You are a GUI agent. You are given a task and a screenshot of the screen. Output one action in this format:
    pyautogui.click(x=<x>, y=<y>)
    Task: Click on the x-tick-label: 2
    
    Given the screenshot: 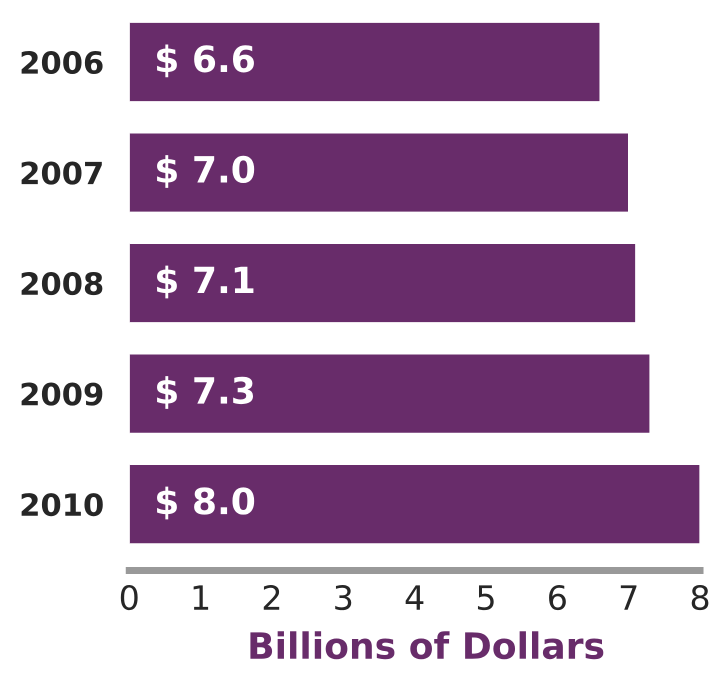 What is the action you would take?
    pyautogui.click(x=272, y=597)
    